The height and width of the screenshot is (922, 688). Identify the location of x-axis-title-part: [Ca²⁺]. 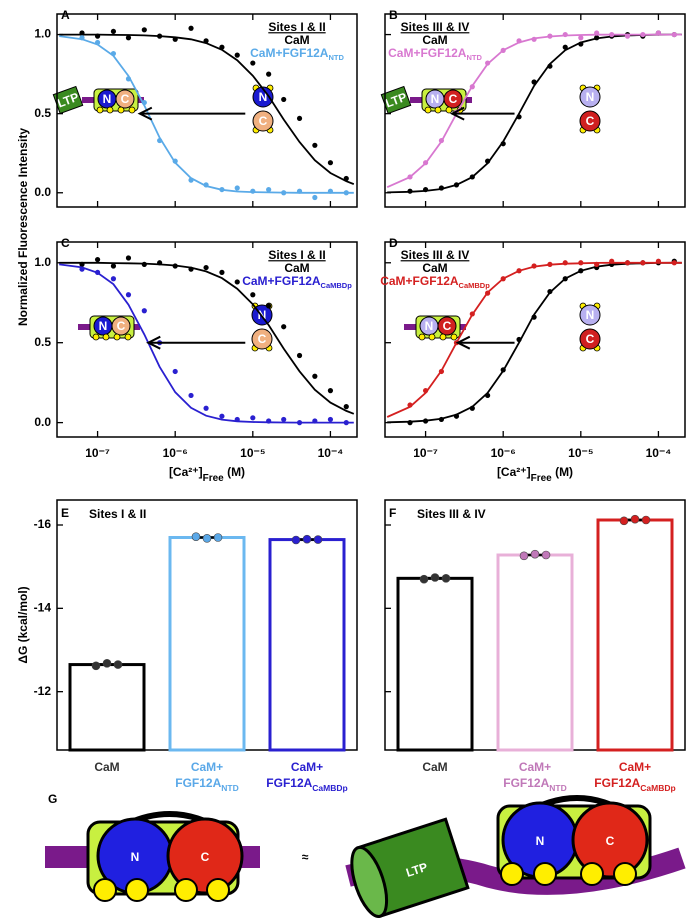
(186, 472).